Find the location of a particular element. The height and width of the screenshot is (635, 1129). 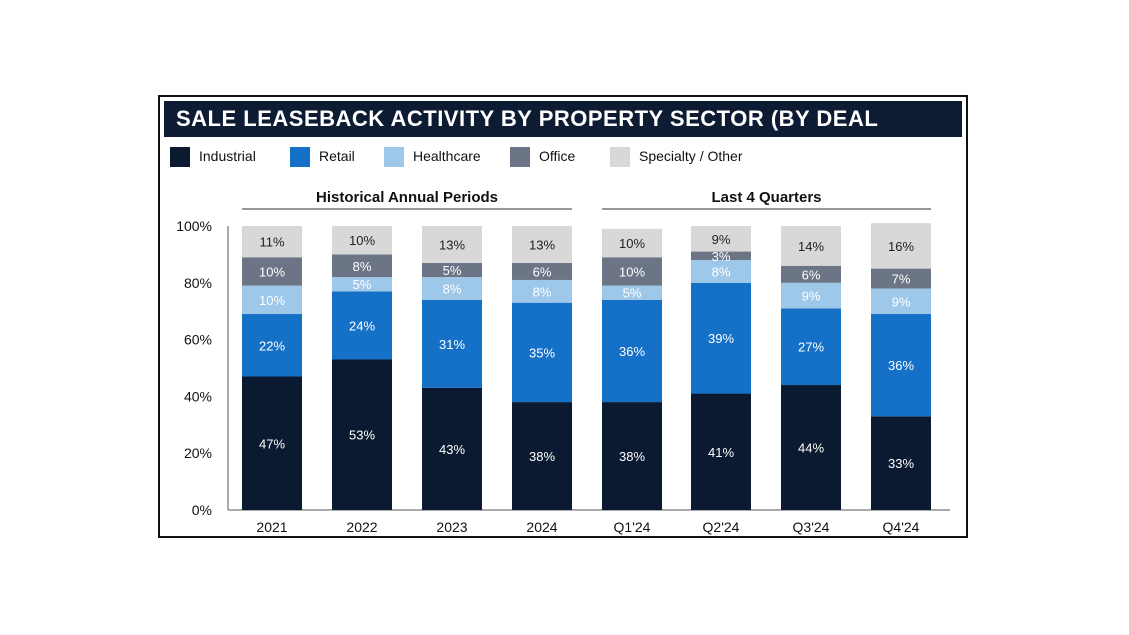

data-label-industrial-2022: 53% is located at coordinates (362, 435).